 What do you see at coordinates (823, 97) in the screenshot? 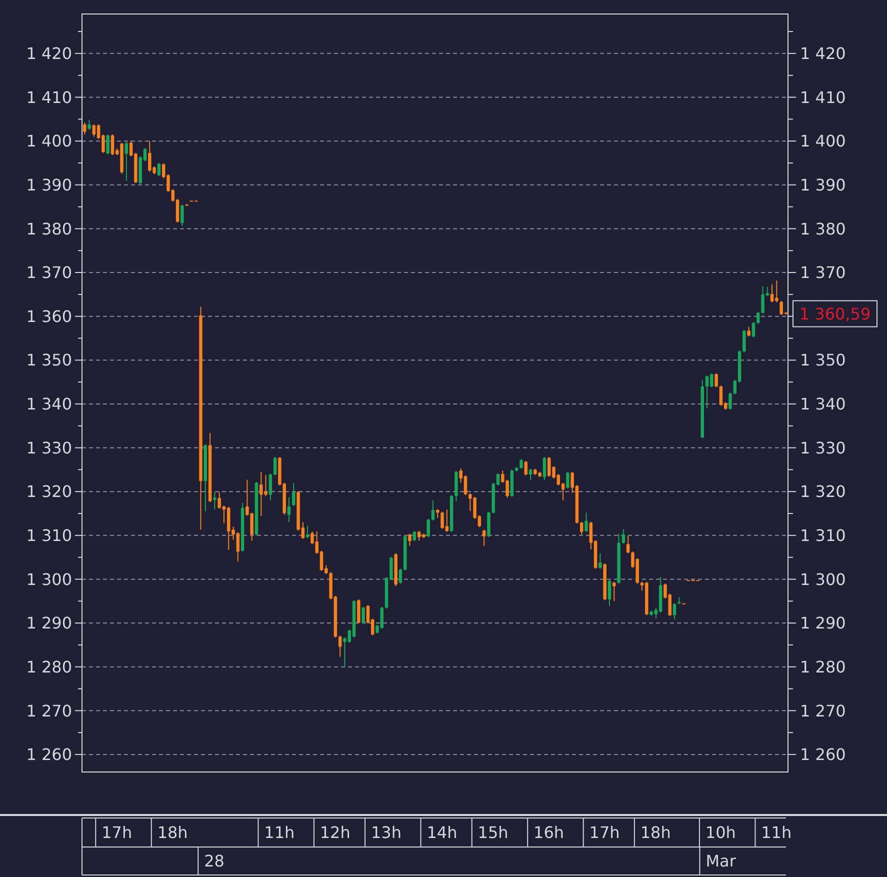
I see `y2-tick-label: 1 410` at bounding box center [823, 97].